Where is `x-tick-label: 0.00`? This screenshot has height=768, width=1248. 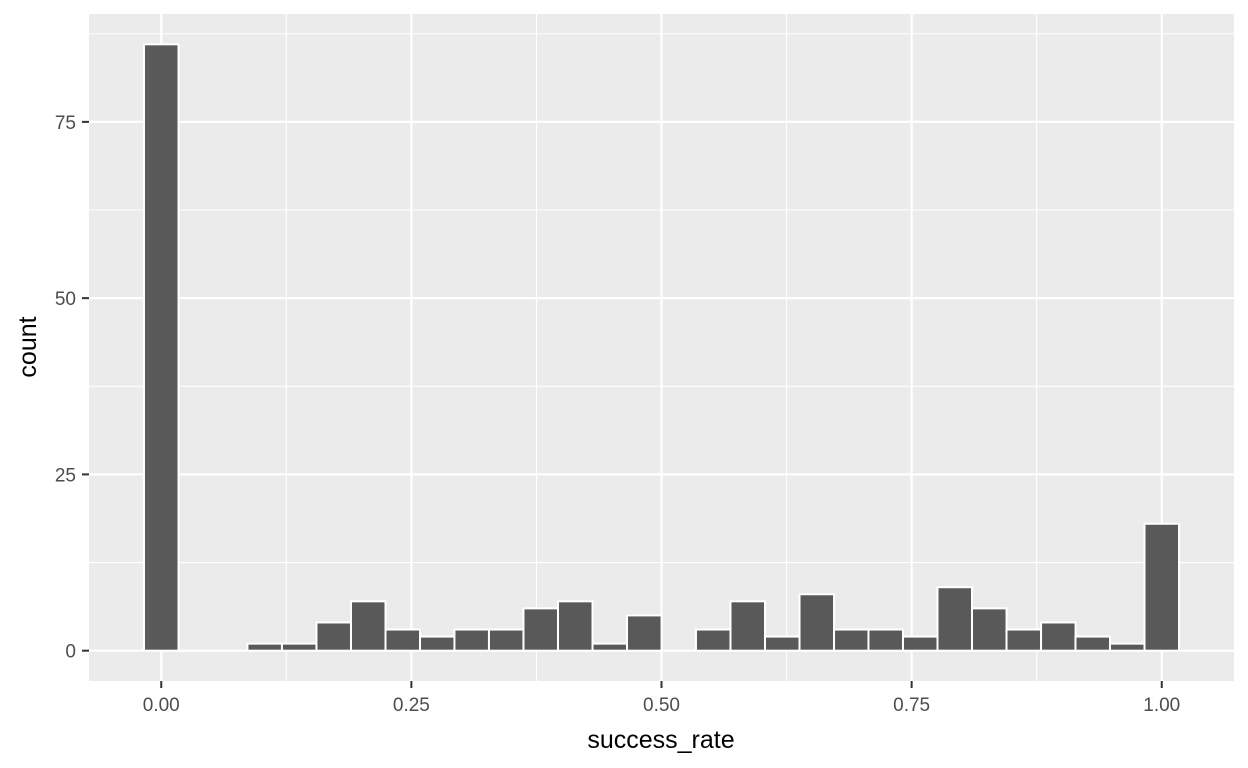
x-tick-label: 0.00 is located at coordinates (161, 705).